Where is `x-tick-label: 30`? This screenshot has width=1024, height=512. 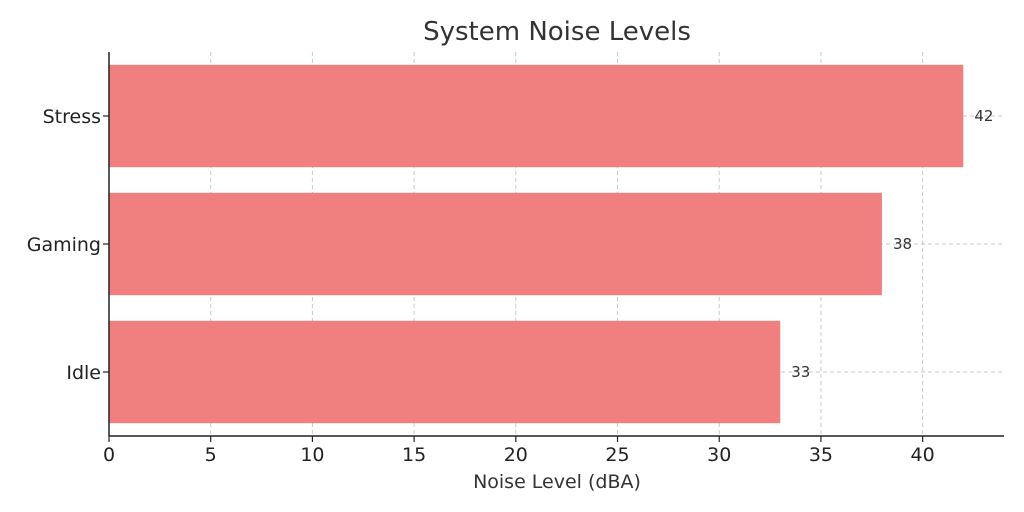
x-tick-label: 30 is located at coordinates (719, 455).